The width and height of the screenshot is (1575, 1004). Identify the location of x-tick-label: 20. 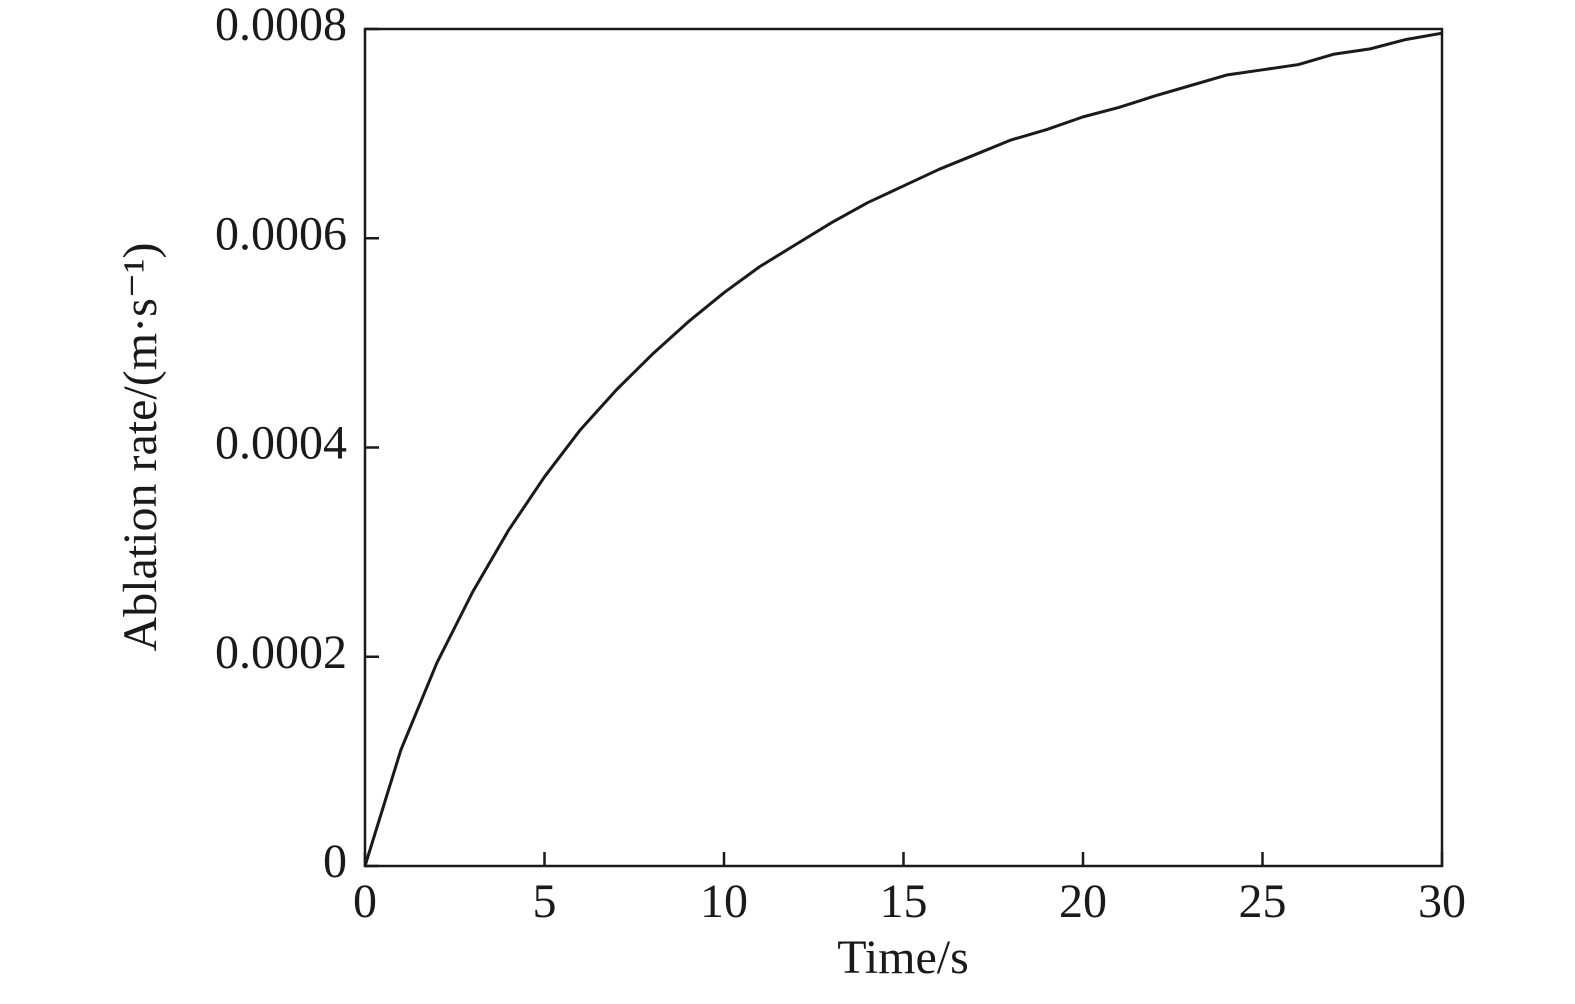
(1083, 901).